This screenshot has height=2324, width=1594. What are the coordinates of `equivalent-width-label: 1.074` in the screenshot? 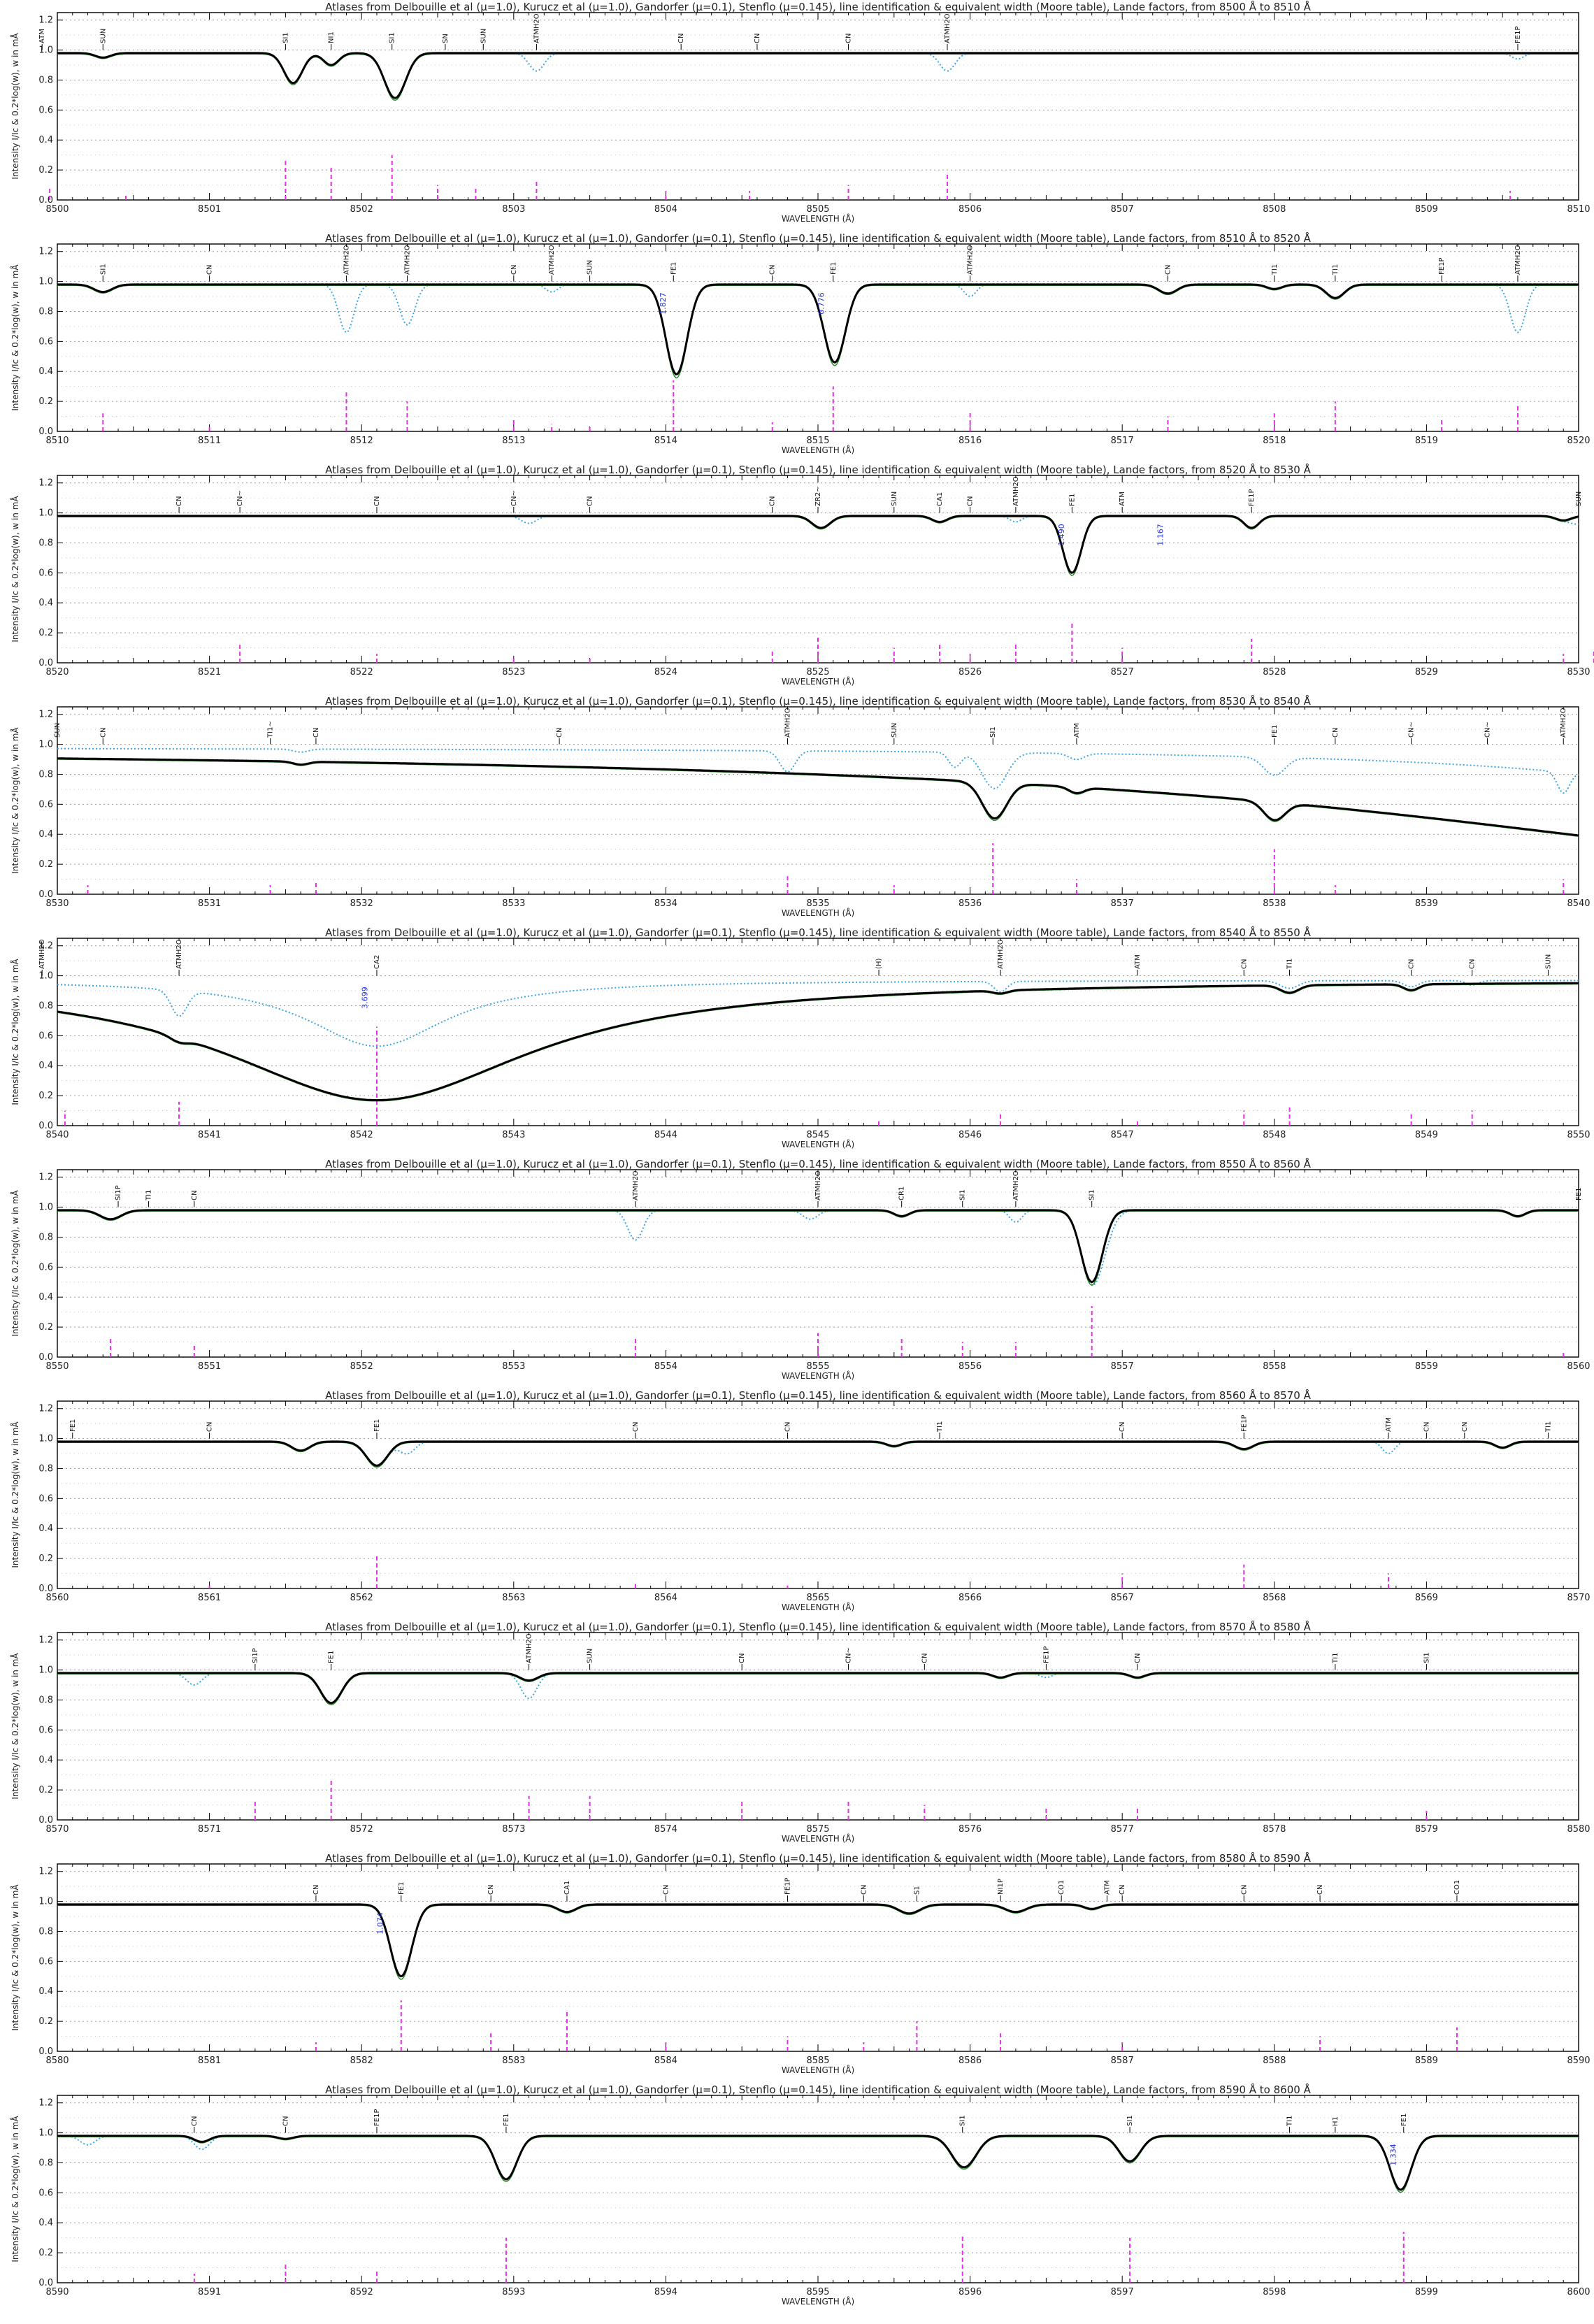 It's located at (380, 1923).